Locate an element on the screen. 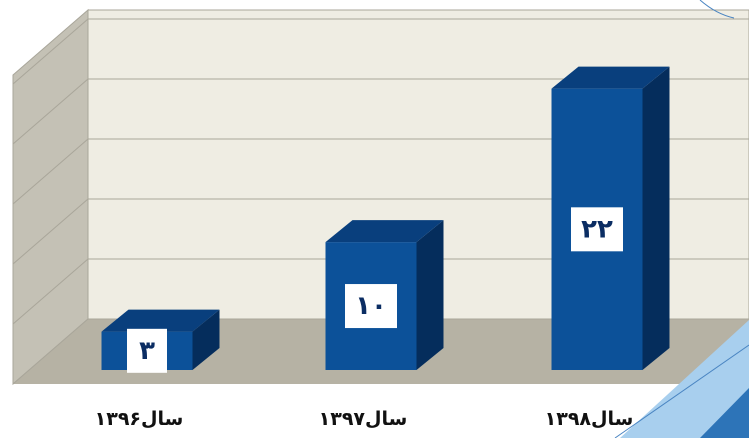 This screenshot has width=749, height=438. bar-2: ۱۰ is located at coordinates (384, 295).